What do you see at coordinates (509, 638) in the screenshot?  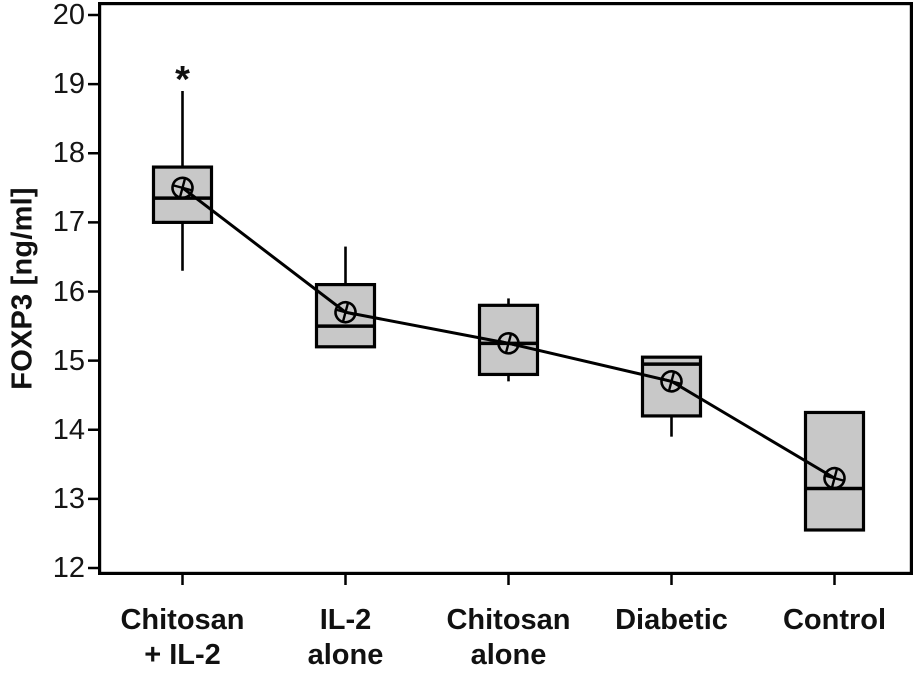 I see `category-label: Chitosan alone` at bounding box center [509, 638].